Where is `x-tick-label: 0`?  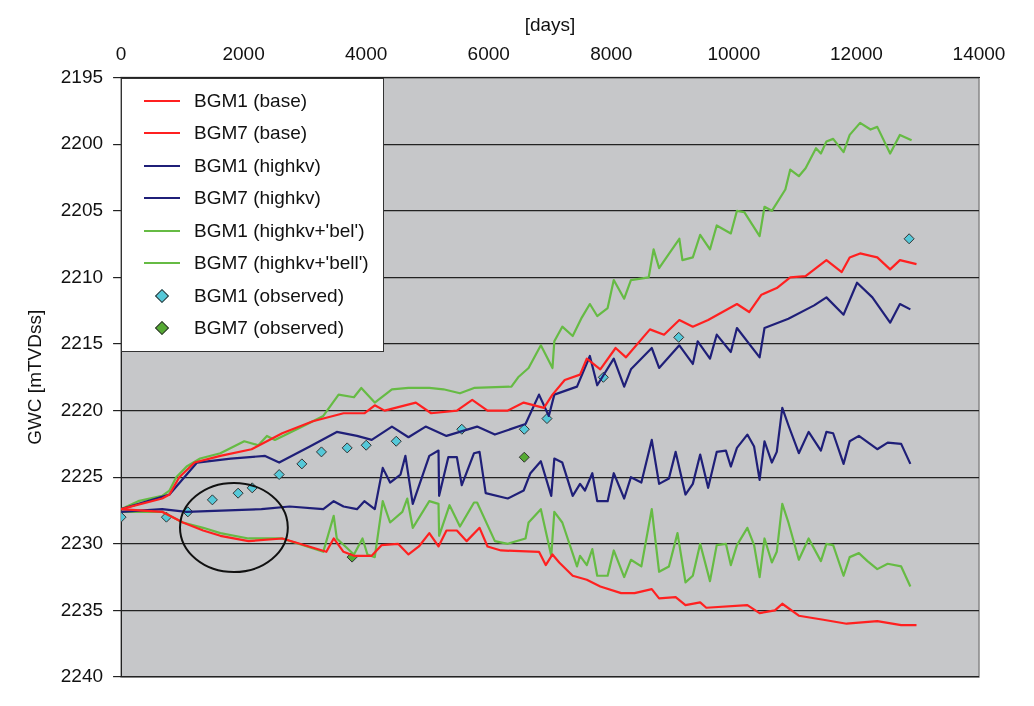 x-tick-label: 0 is located at coordinates (121, 54).